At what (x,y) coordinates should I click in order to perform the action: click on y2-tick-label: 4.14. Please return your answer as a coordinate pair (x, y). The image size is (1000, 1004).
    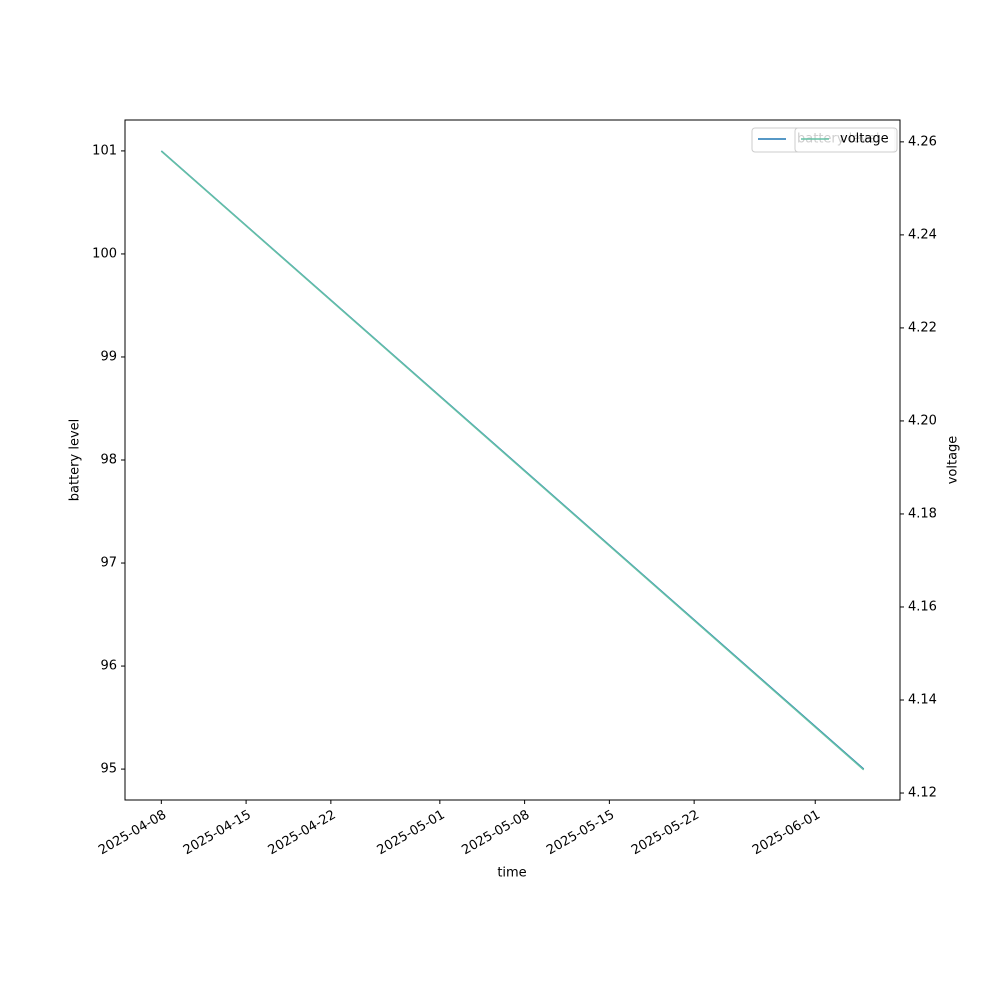
    Looking at the image, I should click on (922, 700).